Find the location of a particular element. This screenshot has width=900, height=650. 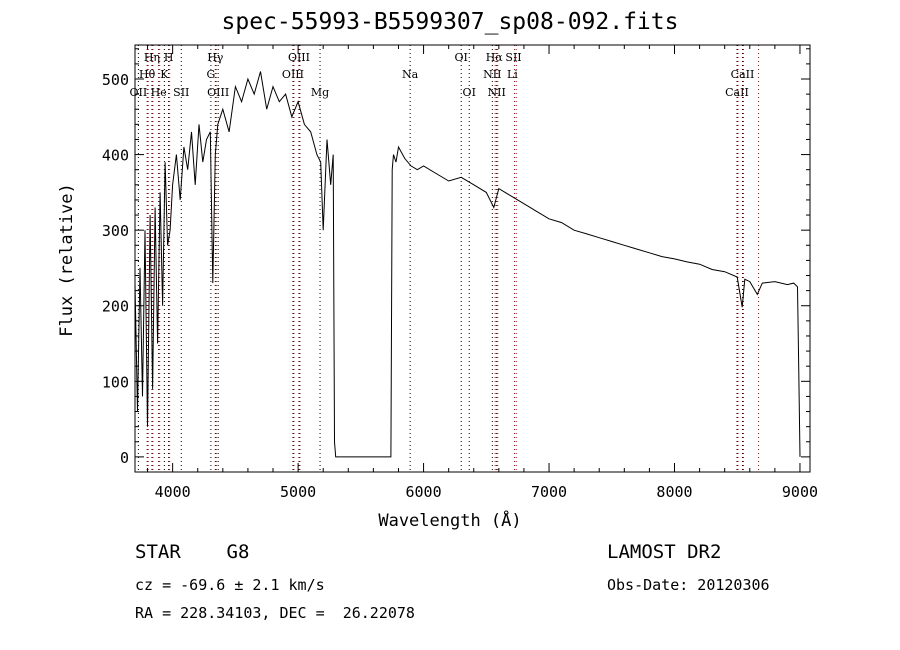

line-label: Li is located at coordinates (512, 74).